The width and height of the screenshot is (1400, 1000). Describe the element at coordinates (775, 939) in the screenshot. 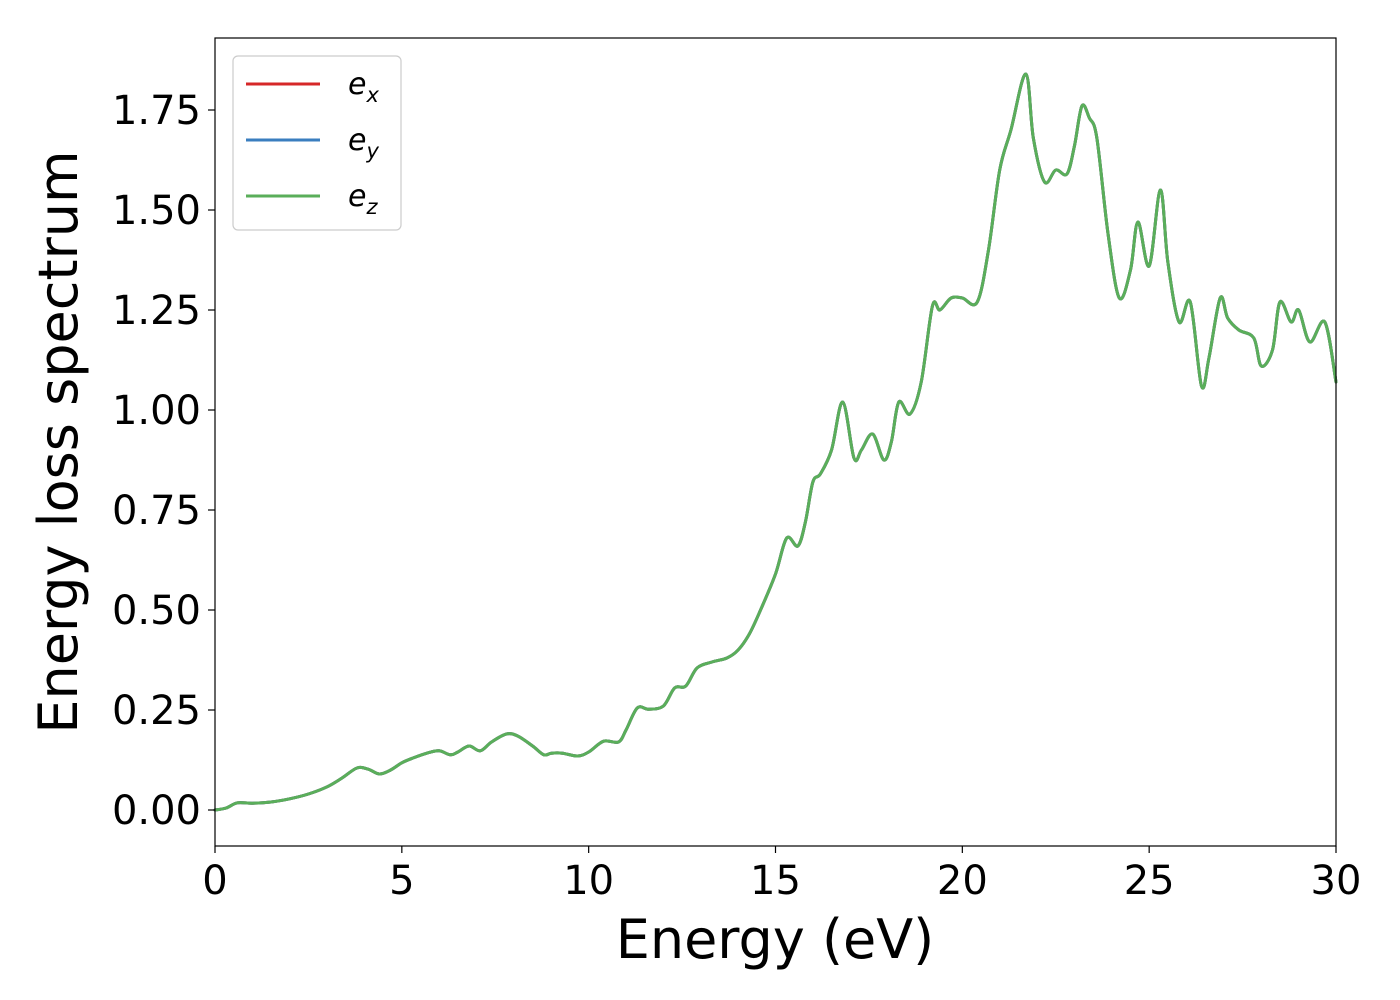

I see `x-axis-label: Energy (eV)` at that location.